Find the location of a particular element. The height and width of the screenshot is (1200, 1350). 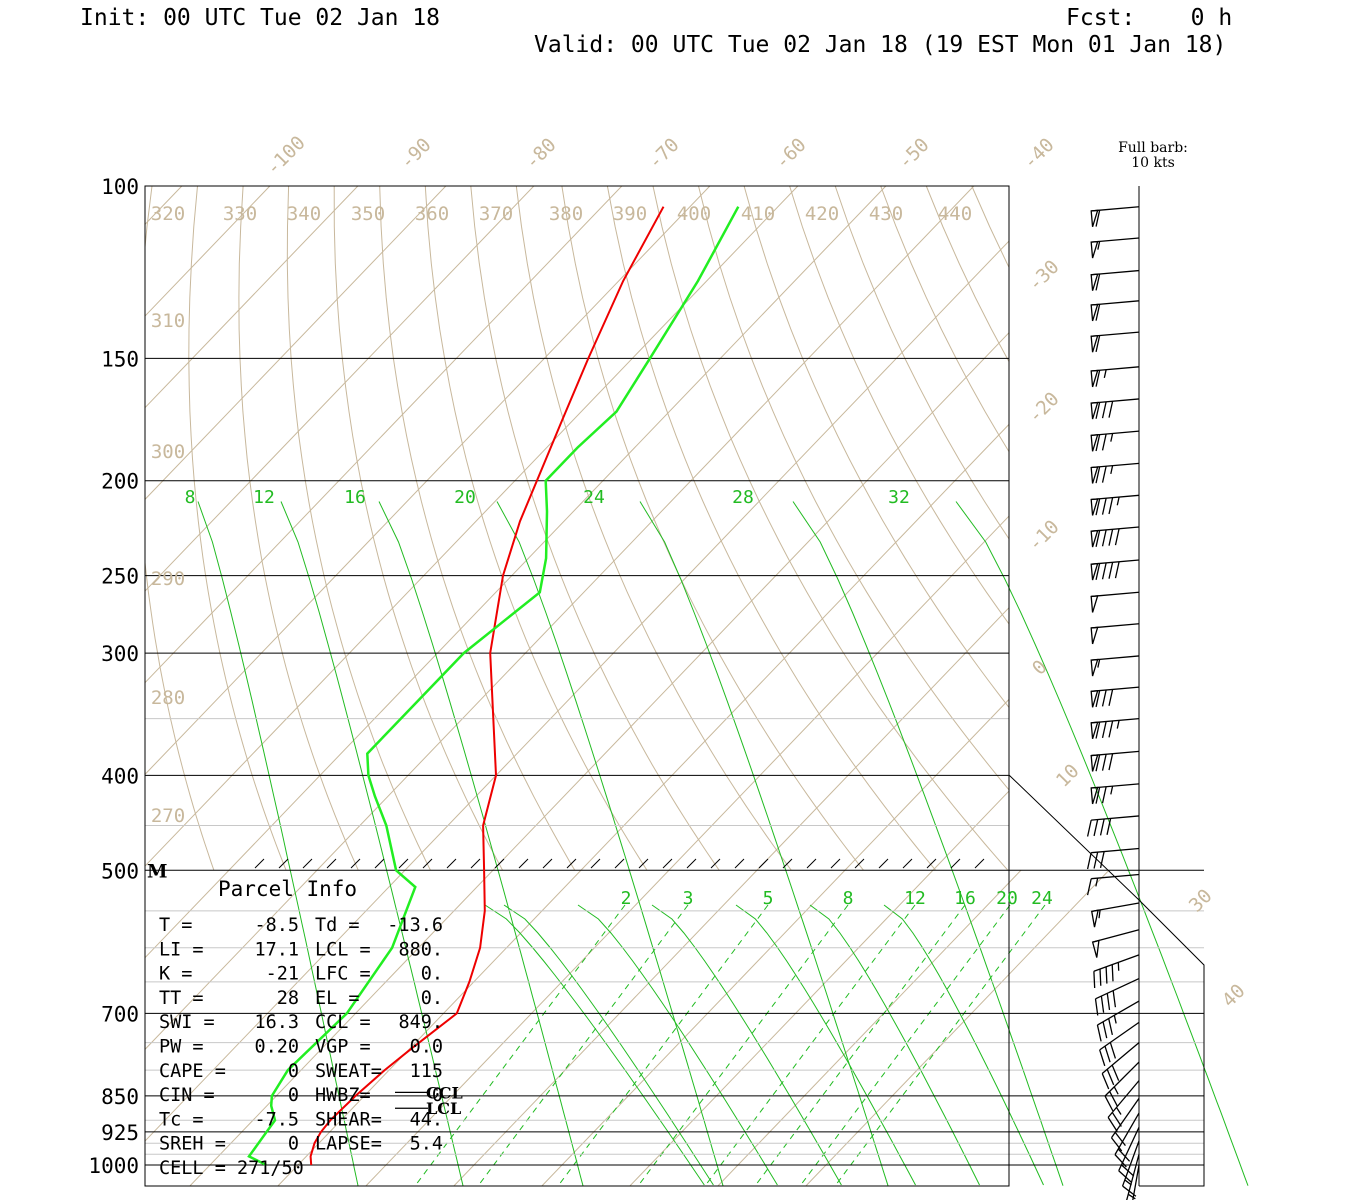

level-label-lcl: LCL is located at coordinates (443, 1108).